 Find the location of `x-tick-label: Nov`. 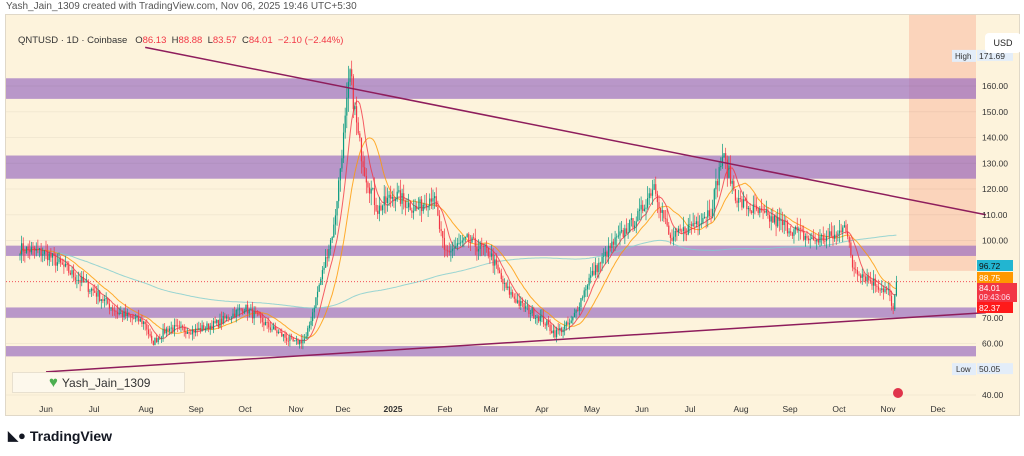

x-tick-label: Nov is located at coordinates (888, 409).